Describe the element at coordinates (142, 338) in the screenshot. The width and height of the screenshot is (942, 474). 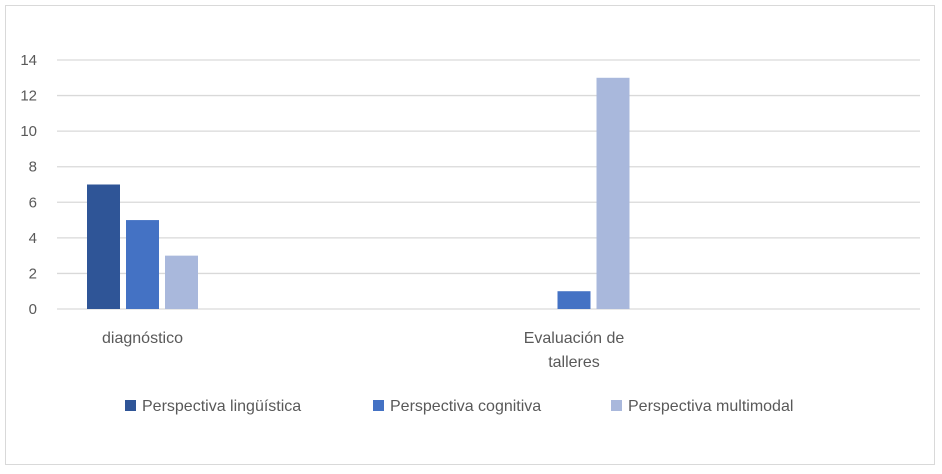
I see `category-label: diagnóstico` at that location.